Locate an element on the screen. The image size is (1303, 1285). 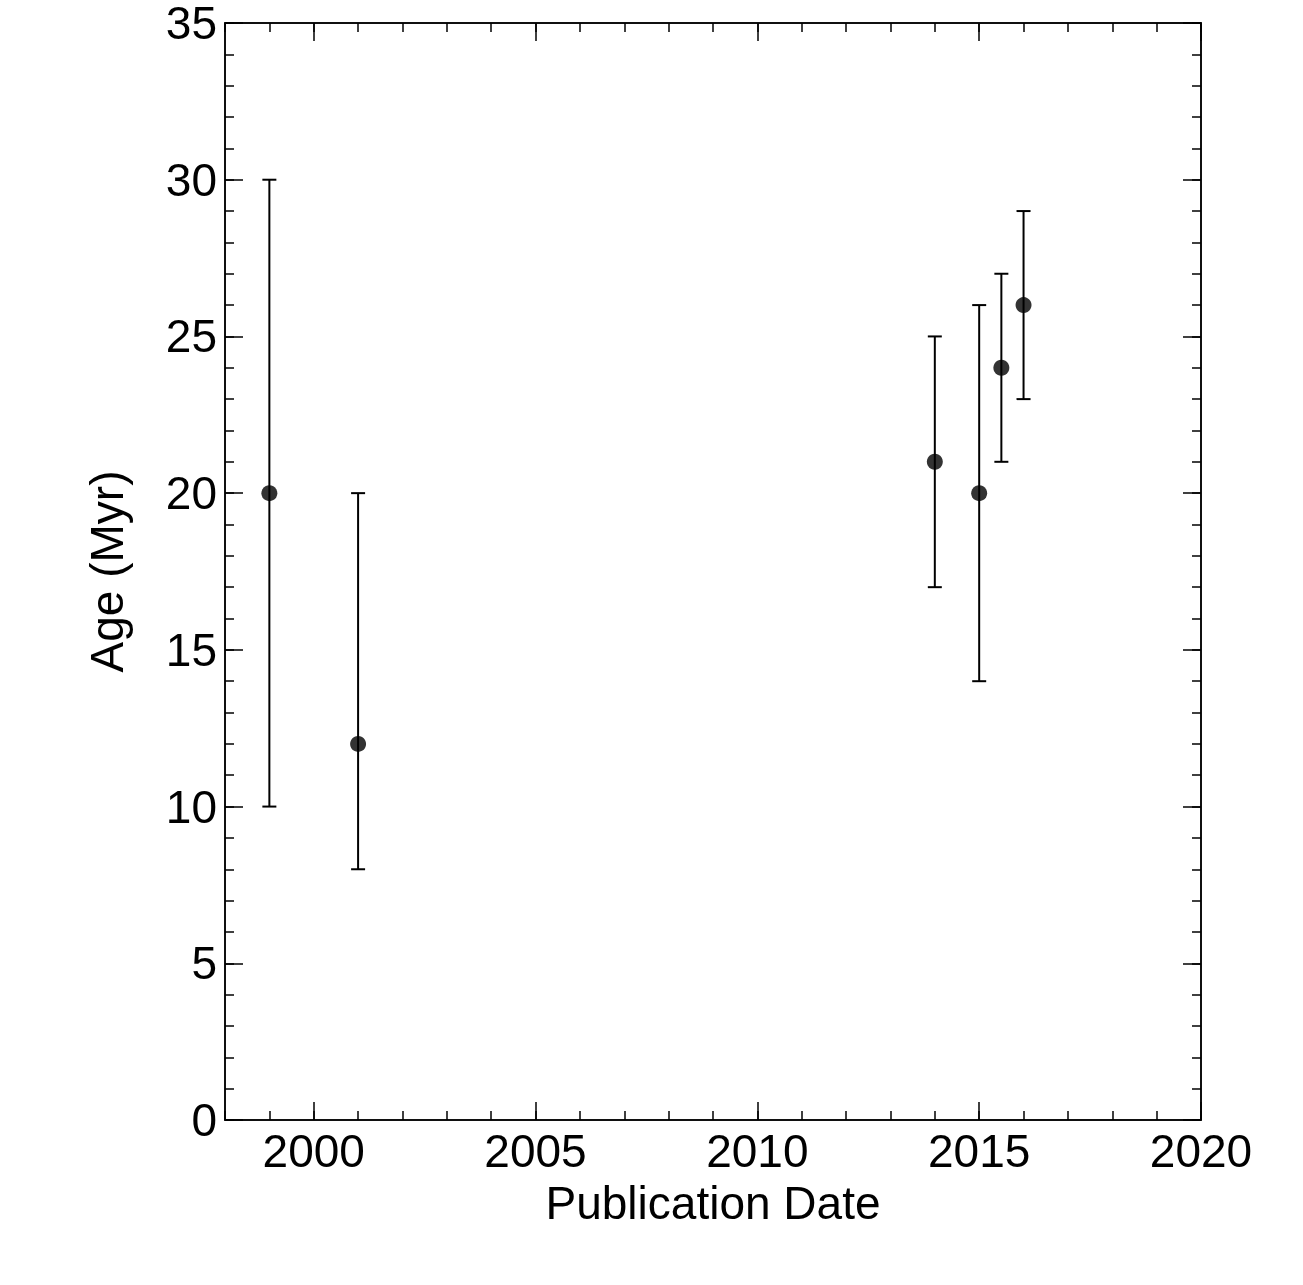
x-tick-label: 2015 is located at coordinates (979, 1151).